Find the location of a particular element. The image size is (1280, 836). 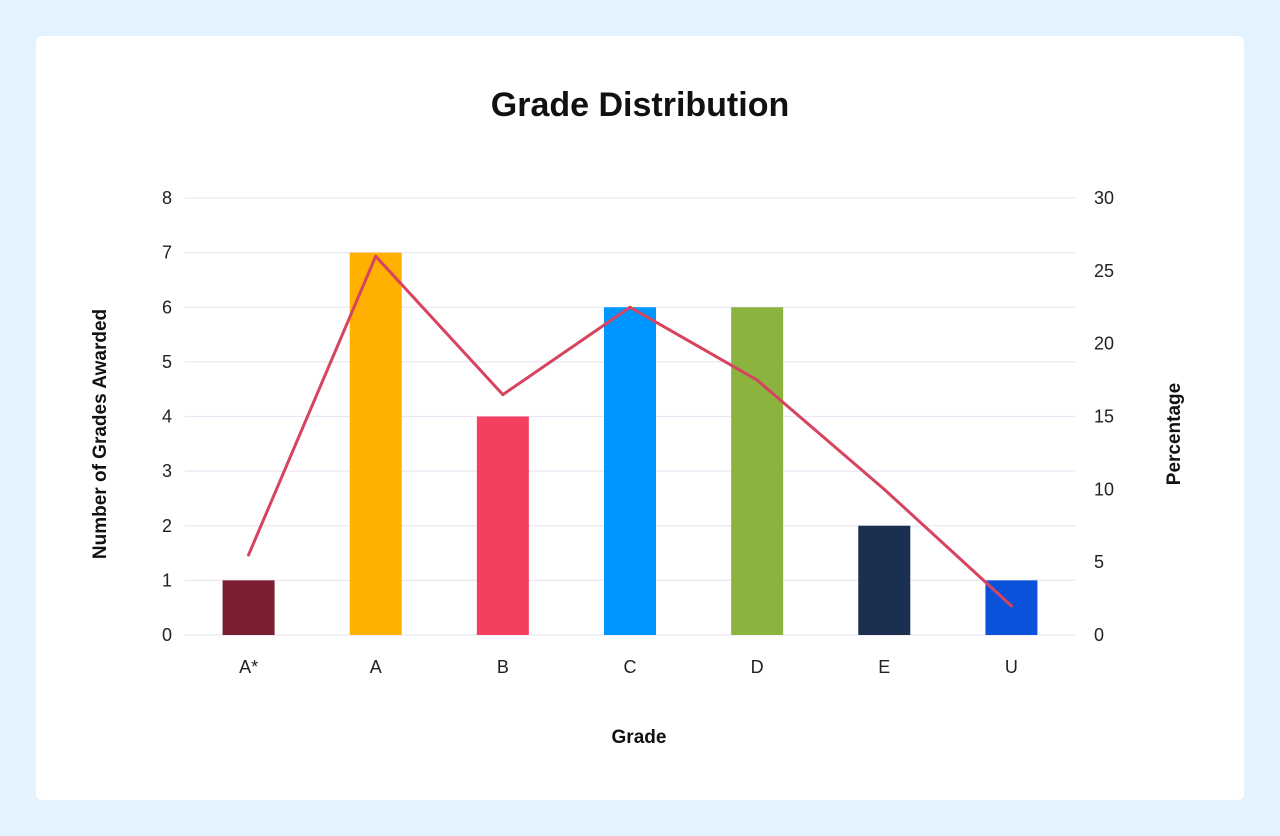

x-axis-tick-label: U is located at coordinates (1011, 667).